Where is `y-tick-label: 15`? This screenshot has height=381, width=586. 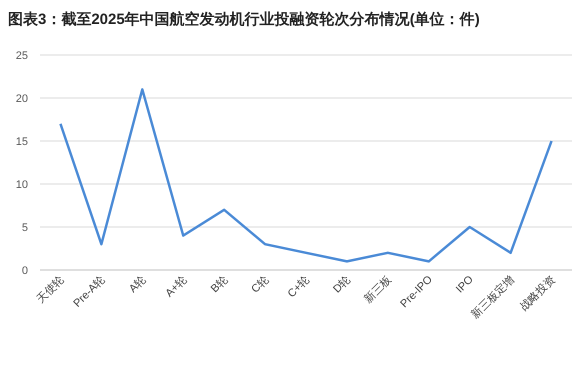
y-tick-label: 15 is located at coordinates (22, 142).